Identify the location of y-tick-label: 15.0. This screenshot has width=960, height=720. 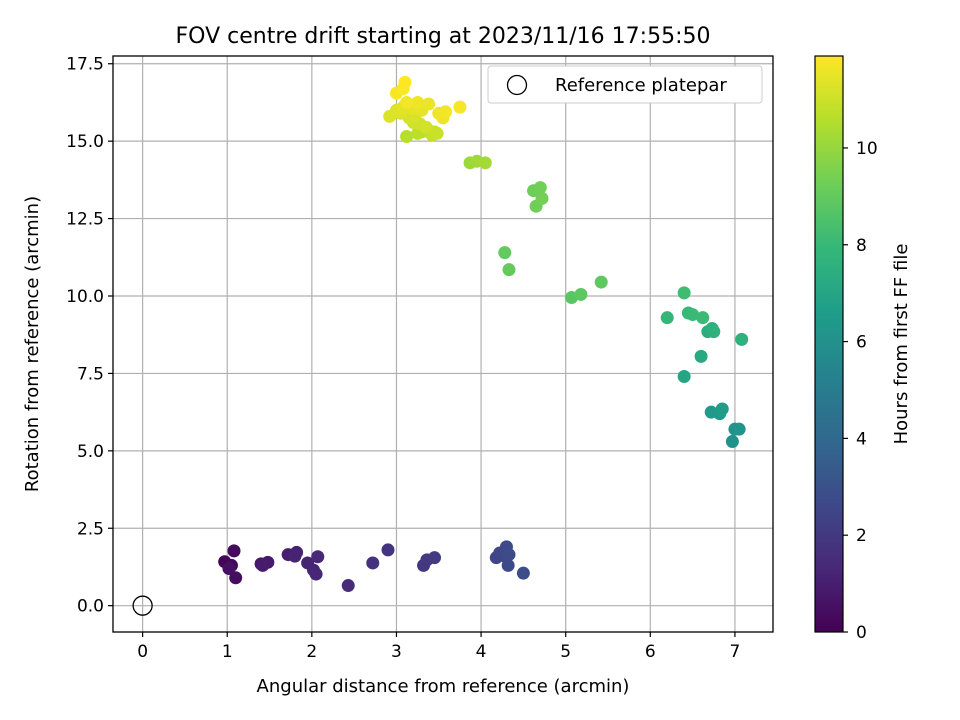
(85, 142).